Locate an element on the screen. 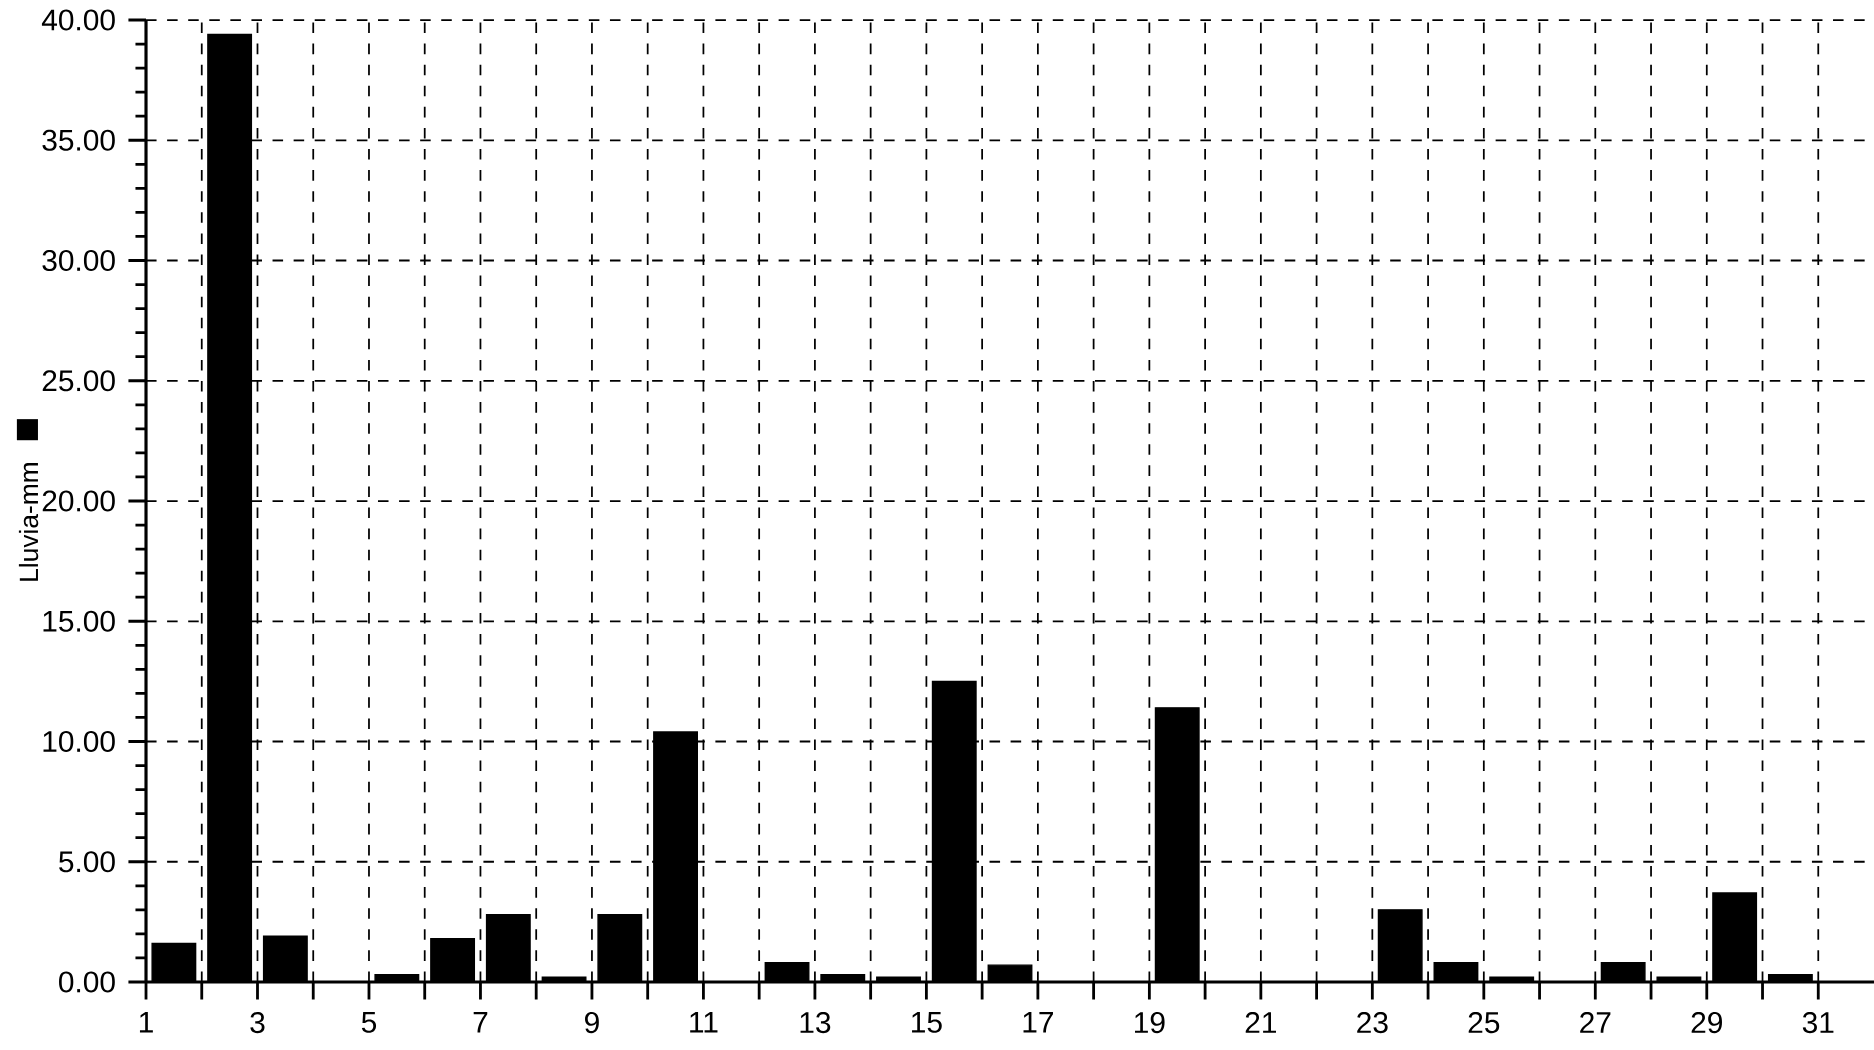 Image resolution: width=1874 pixels, height=1050 pixels. x-tick-label: 25 is located at coordinates (1484, 1023).